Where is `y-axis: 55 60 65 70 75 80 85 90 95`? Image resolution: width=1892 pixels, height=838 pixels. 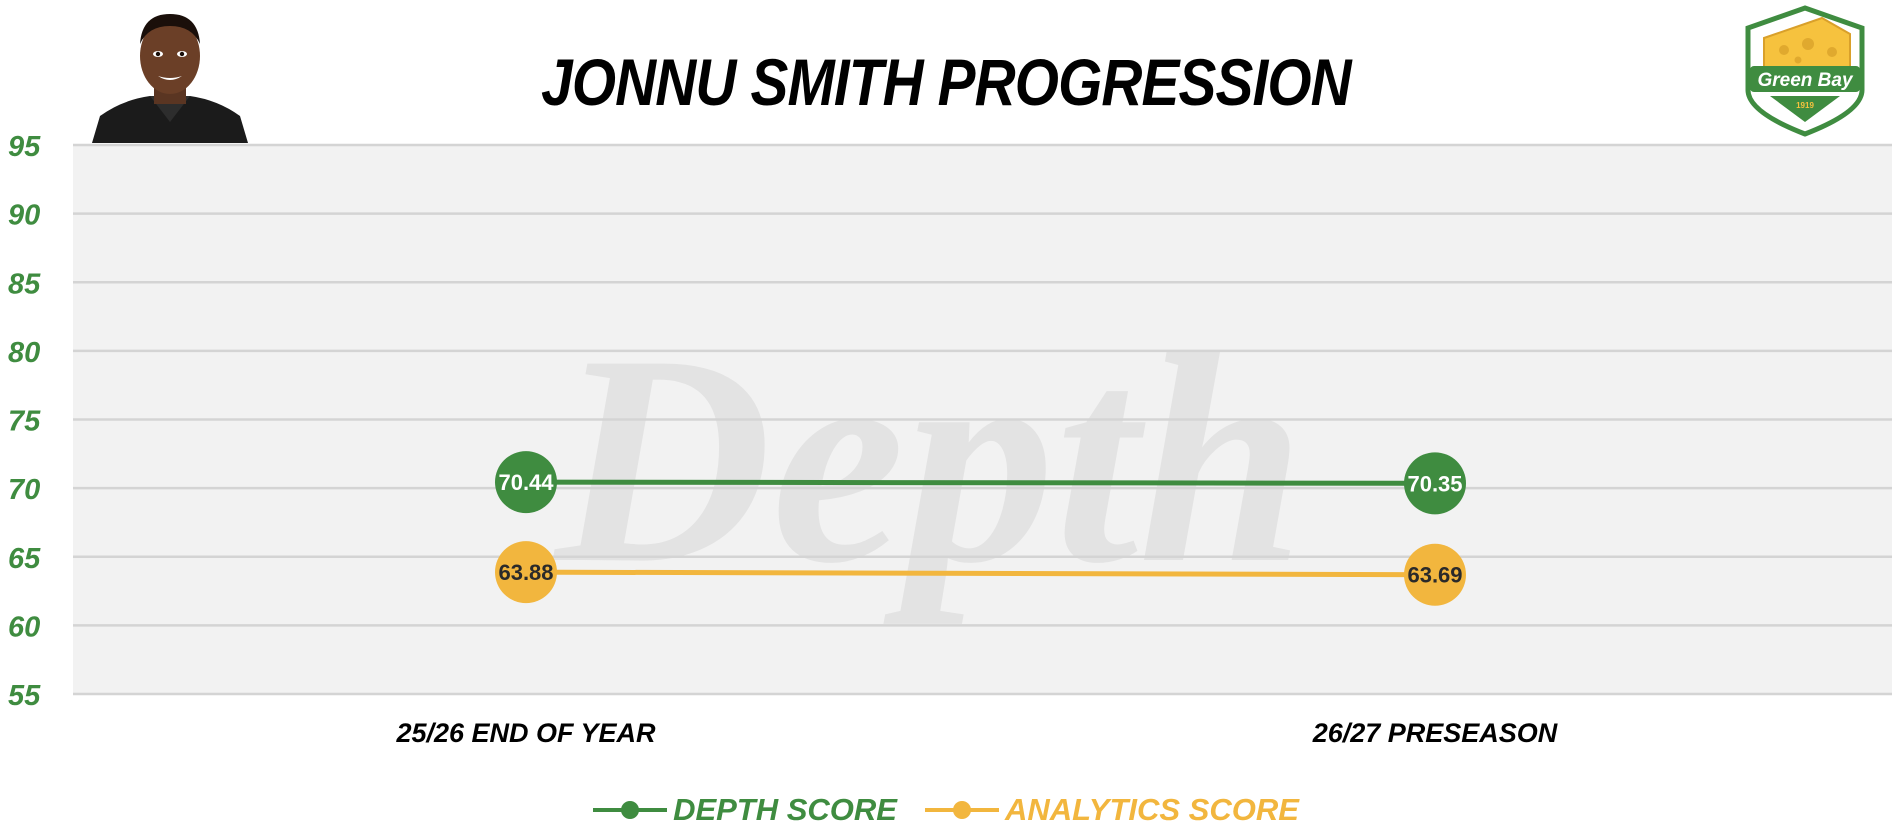
y-axis: 55 60 65 70 75 80 85 90 95 is located at coordinates (24, 421).